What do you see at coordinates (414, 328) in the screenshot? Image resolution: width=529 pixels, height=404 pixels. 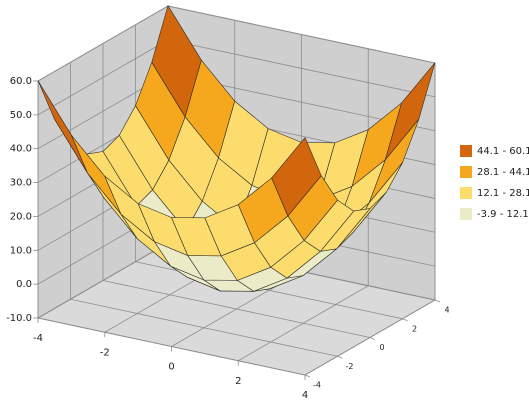 I see `y-tick-label: 2` at bounding box center [414, 328].